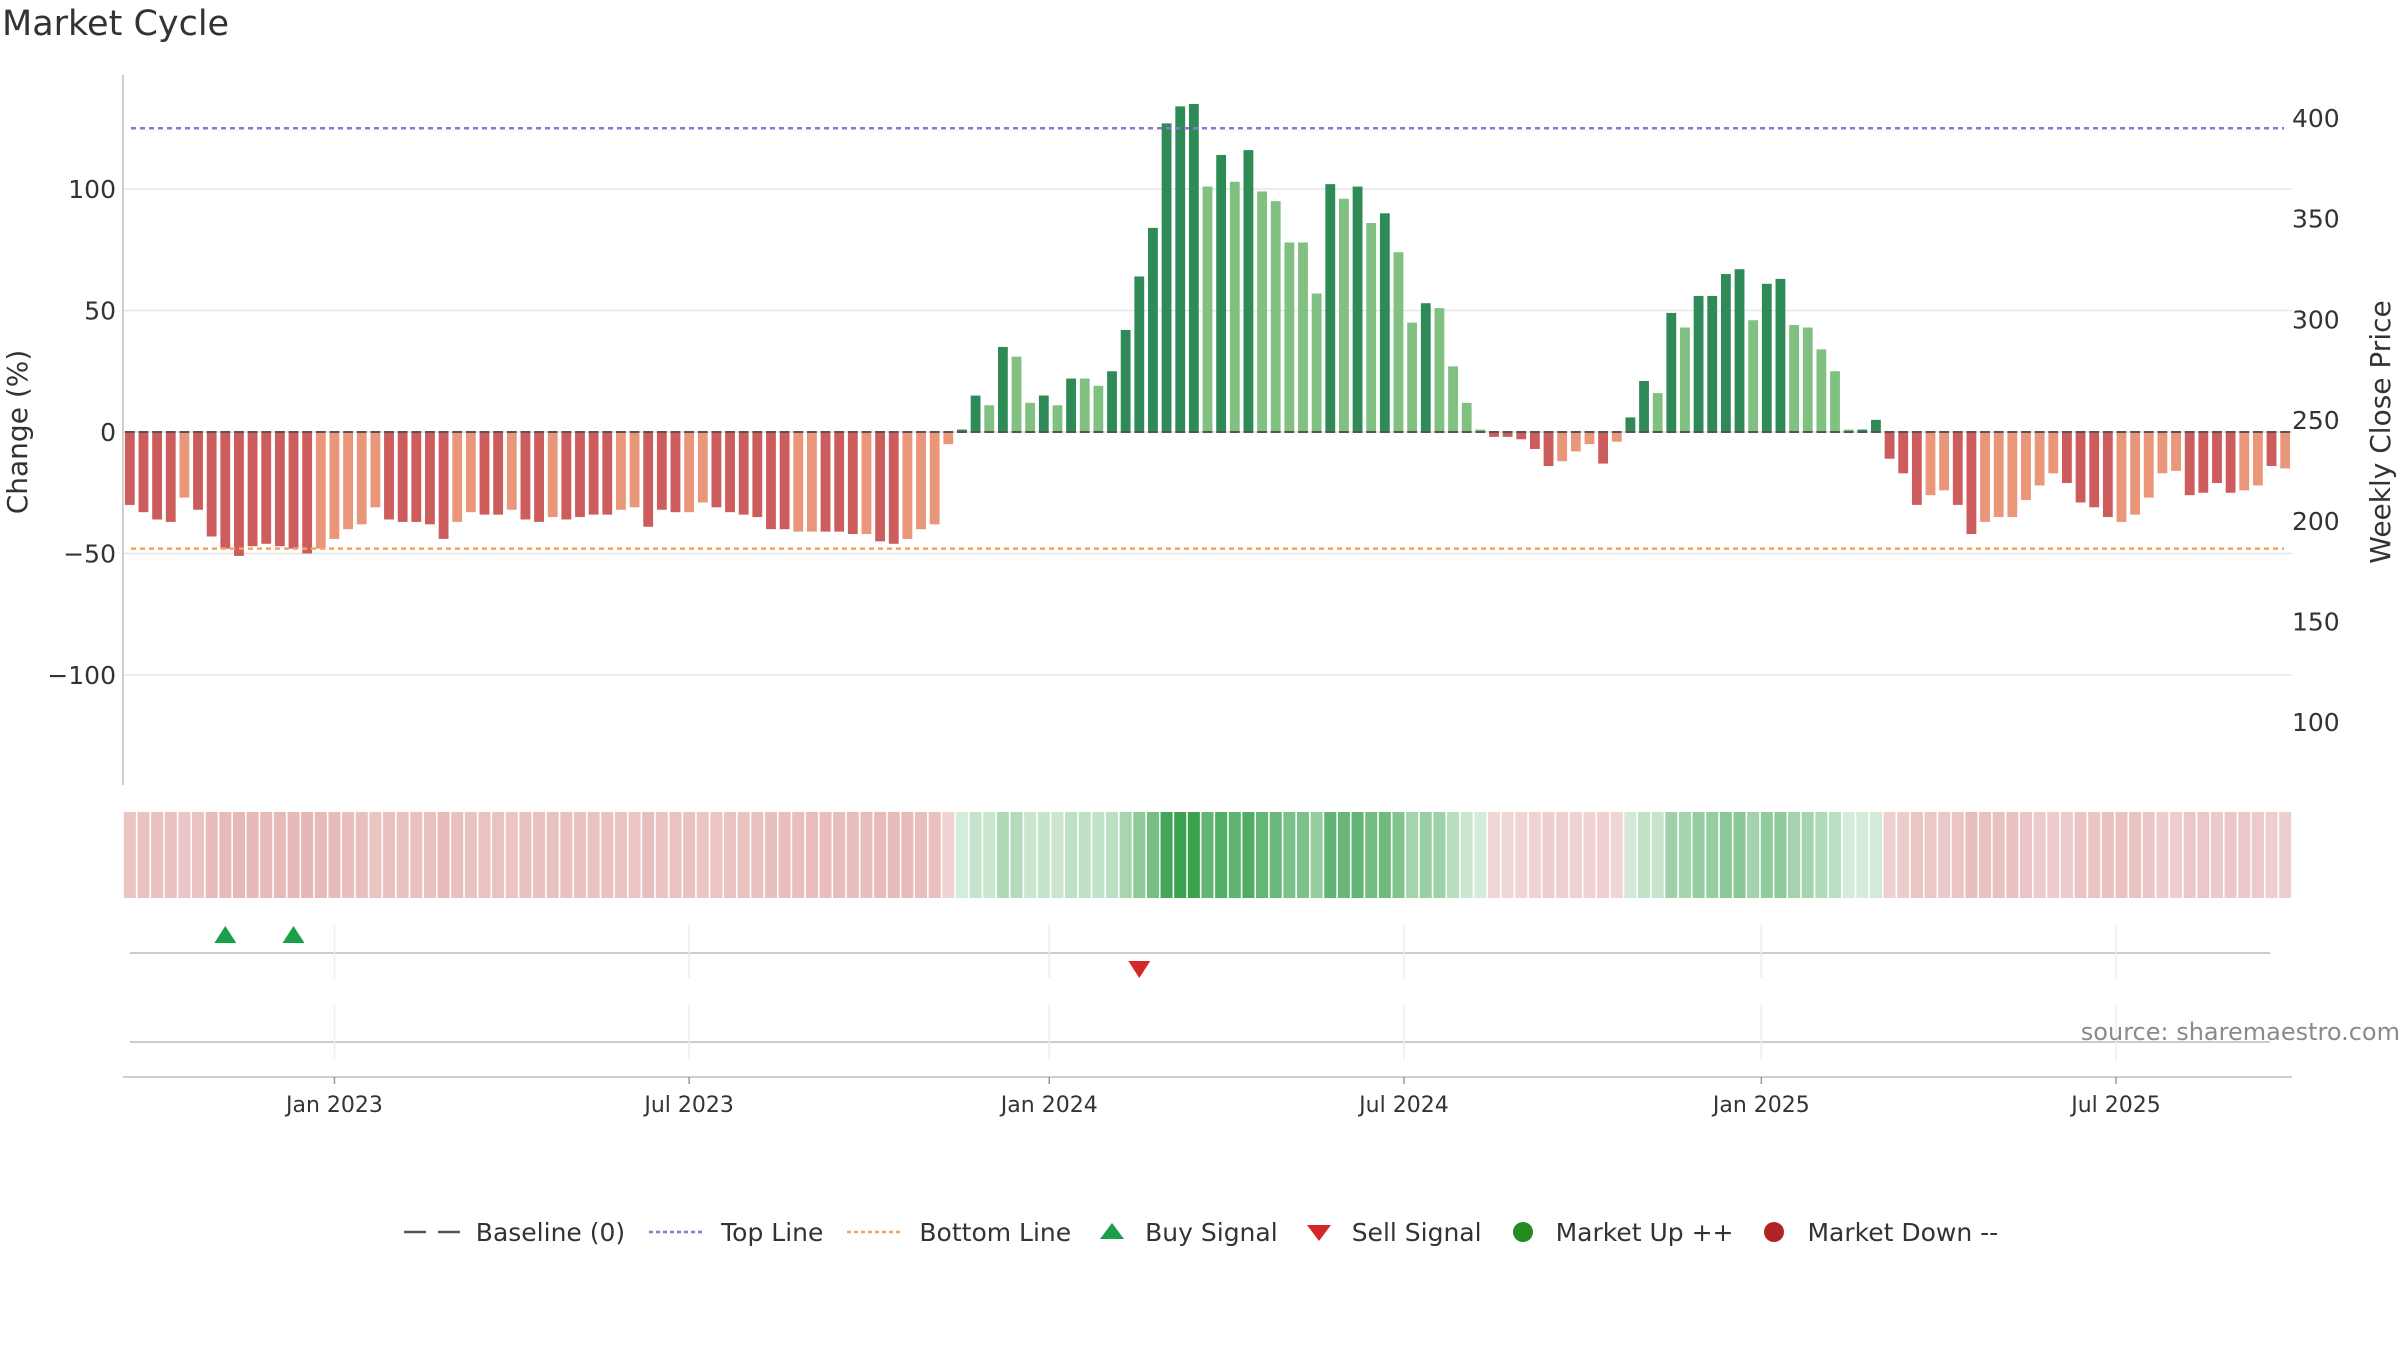 The image size is (2400, 1350). What do you see at coordinates (1403, 1105) in the screenshot?
I see `x-tick-label: Jul 2024` at bounding box center [1403, 1105].